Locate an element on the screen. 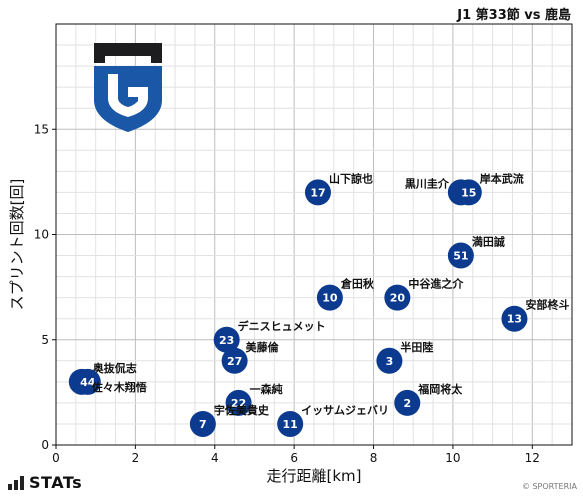 This screenshot has width=583, height=496. point-name-label: 中谷進之介 is located at coordinates (436, 284).